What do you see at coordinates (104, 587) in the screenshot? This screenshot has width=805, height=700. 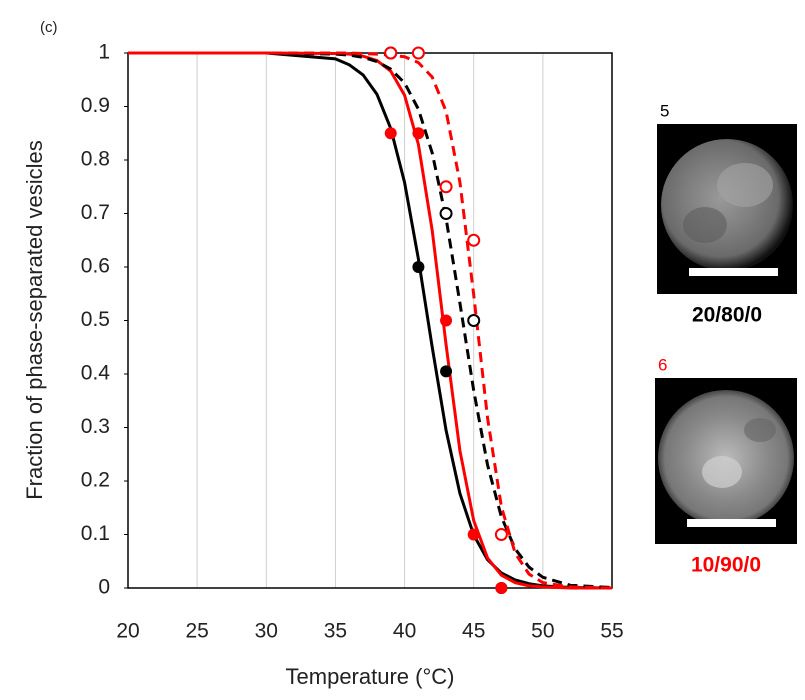 I see `y-tick-label: 0` at bounding box center [104, 587].